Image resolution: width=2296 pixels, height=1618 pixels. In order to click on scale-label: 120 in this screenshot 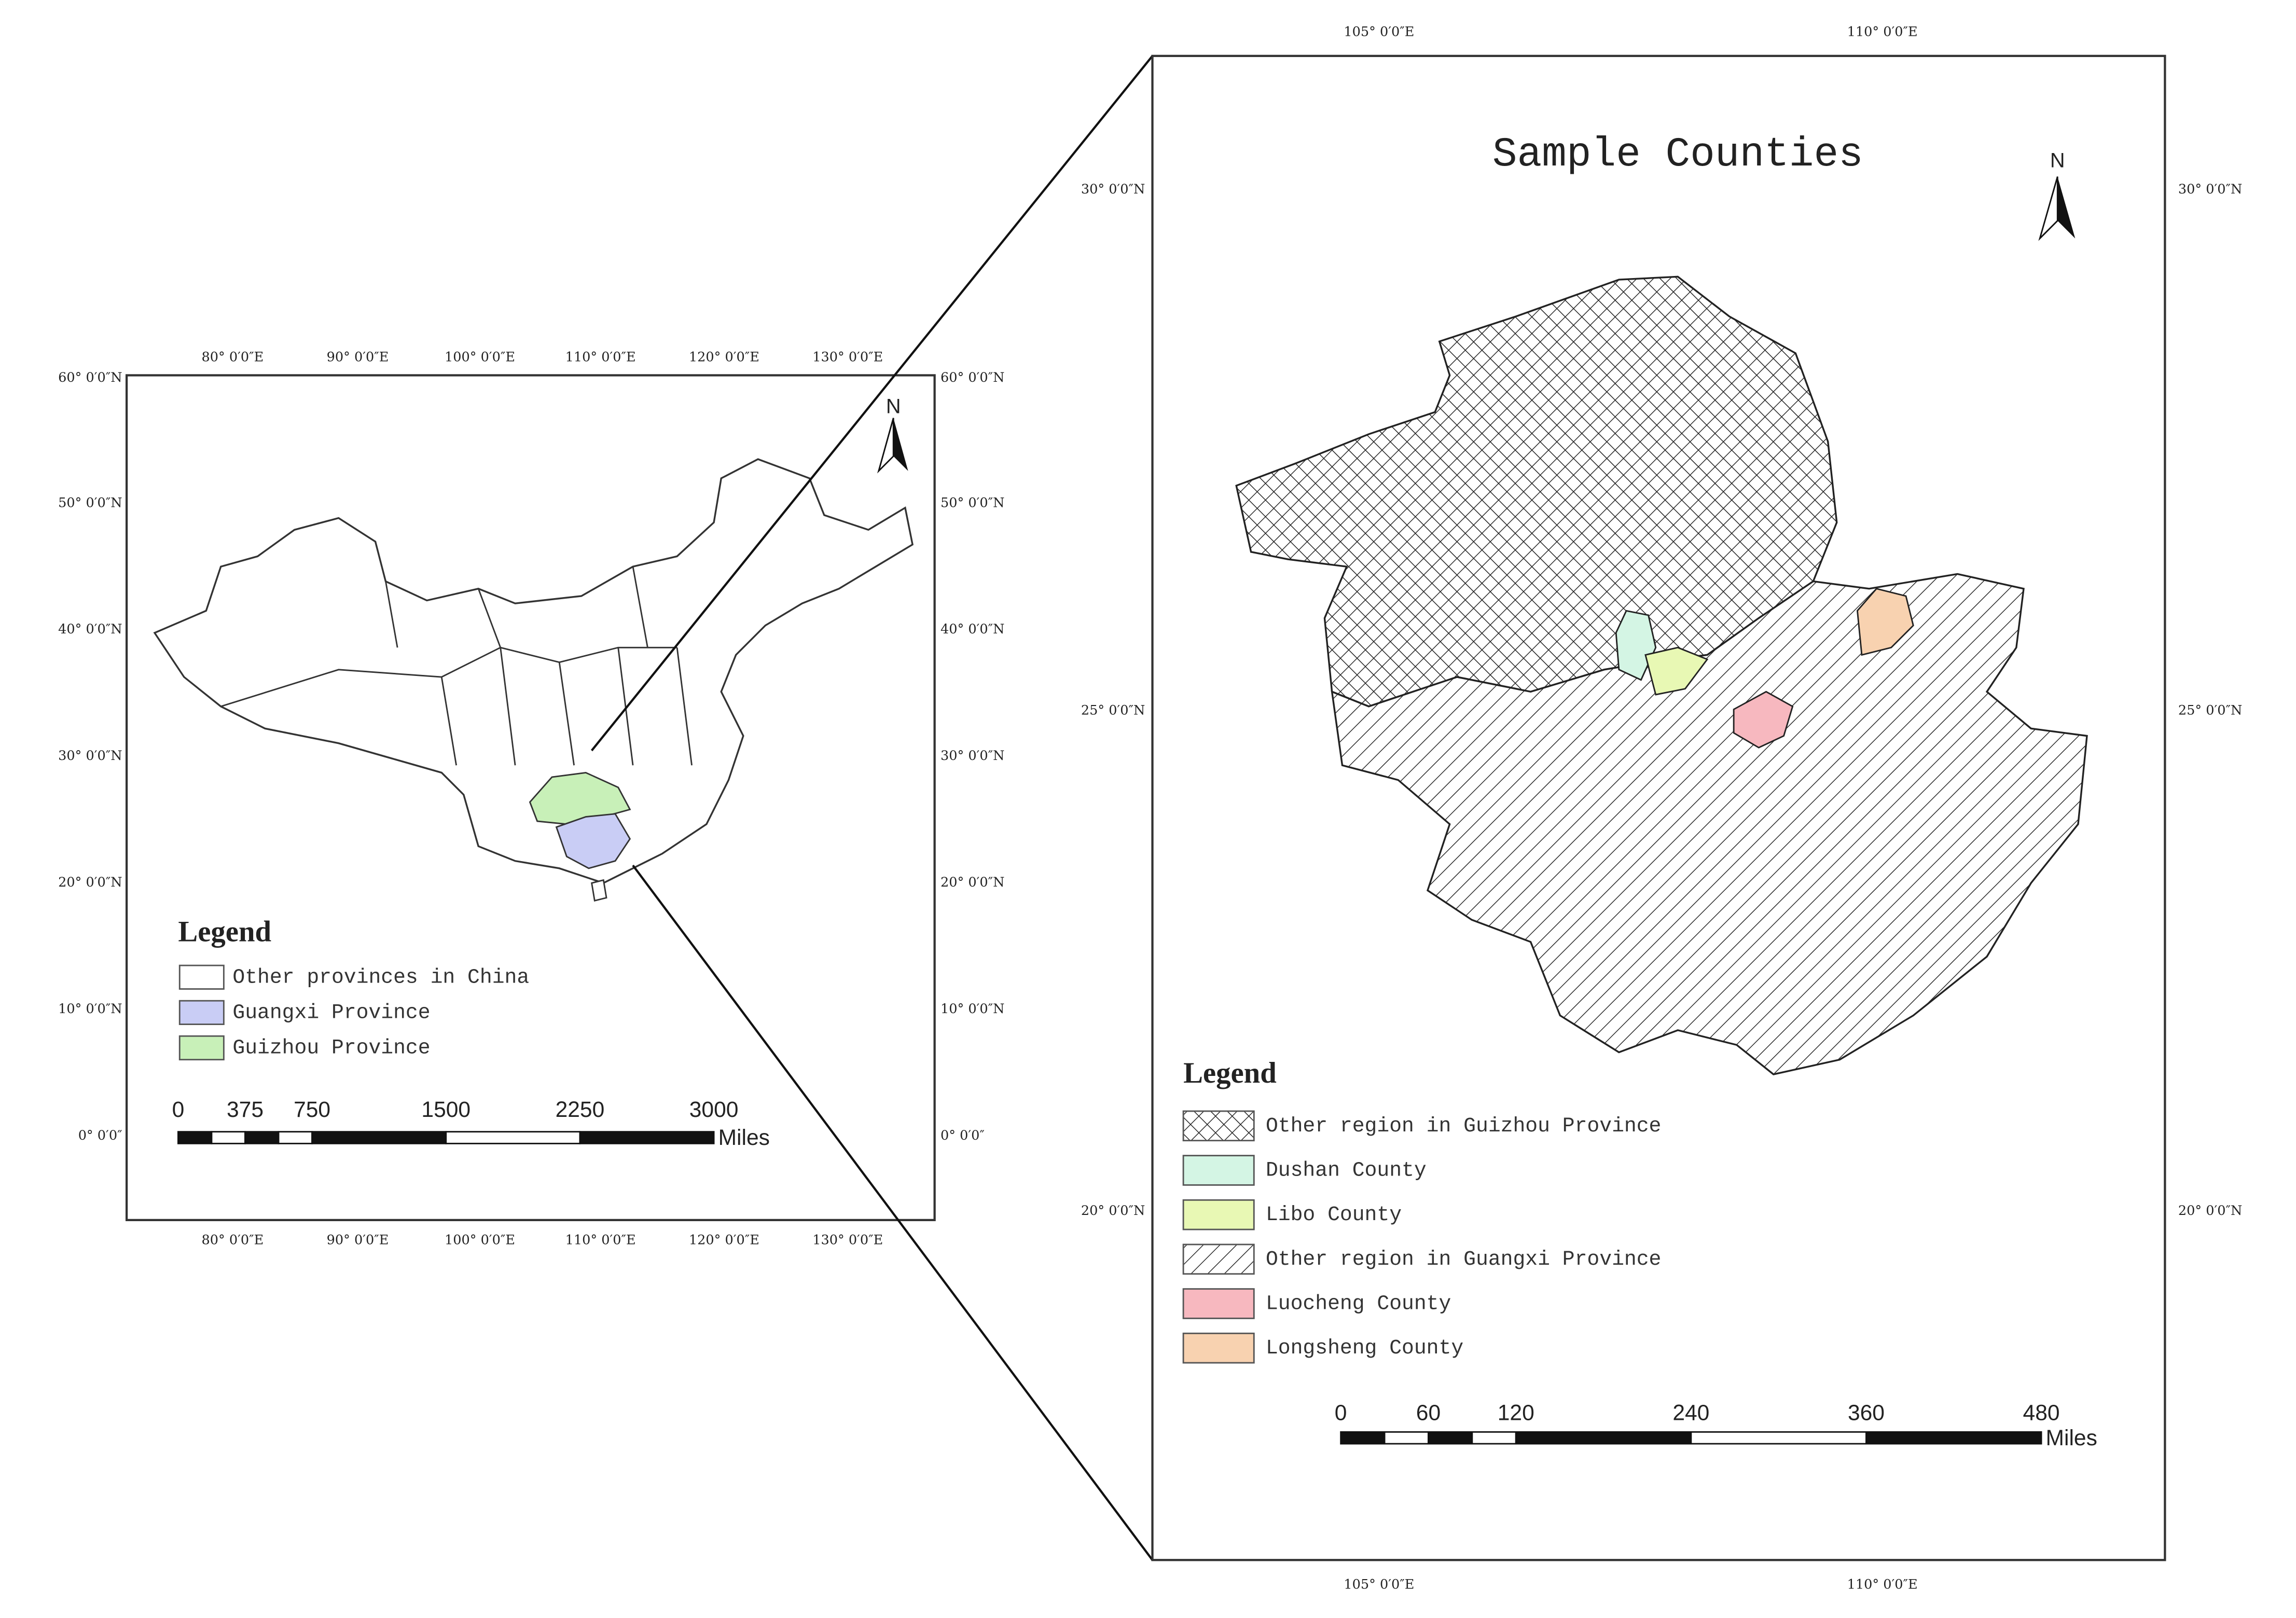, I will do `click(1516, 1414)`.